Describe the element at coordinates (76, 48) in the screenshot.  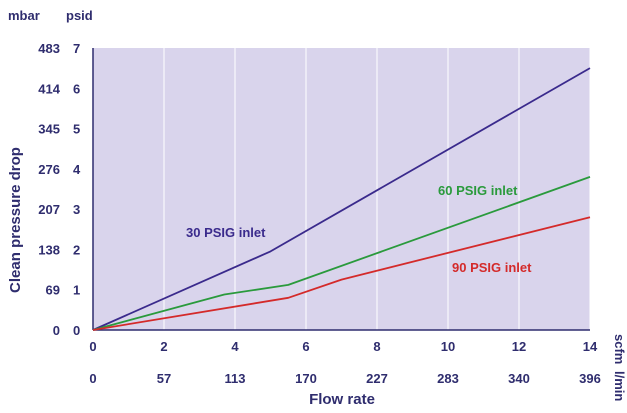
I see `y-tick-psid: 7` at that location.